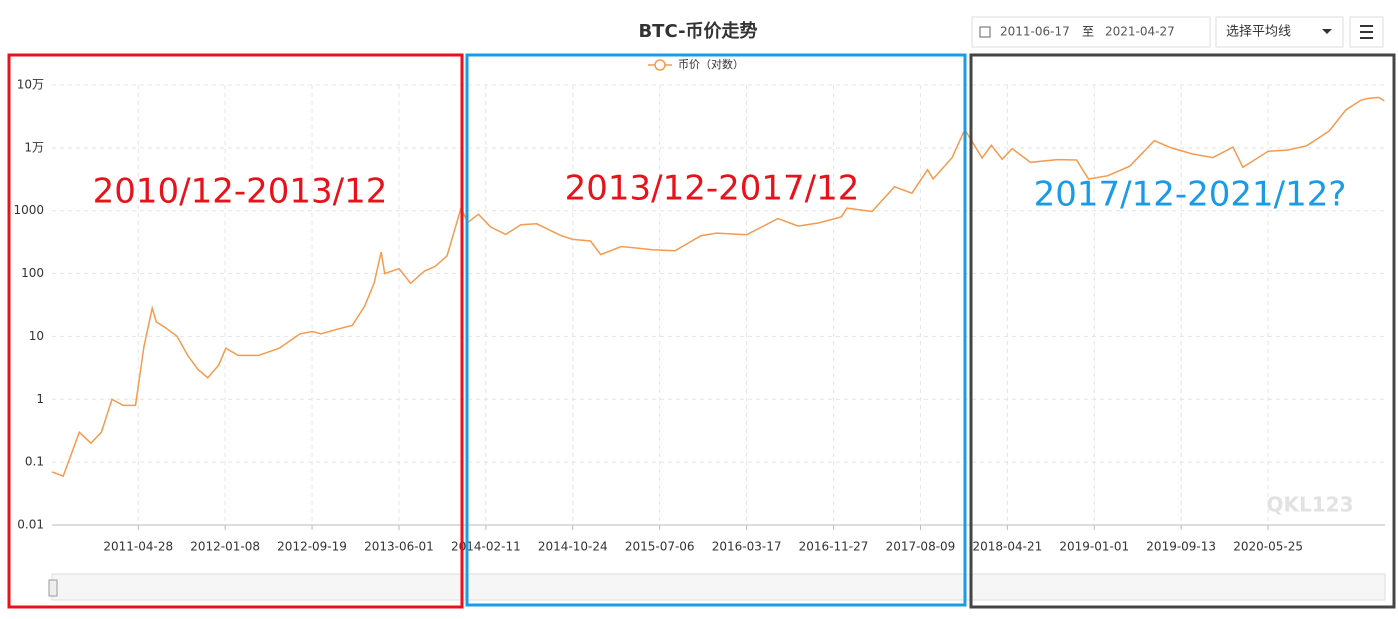 The height and width of the screenshot is (619, 1398). What do you see at coordinates (573, 547) in the screenshot?
I see `x-tick-label: 2014-10-24` at bounding box center [573, 547].